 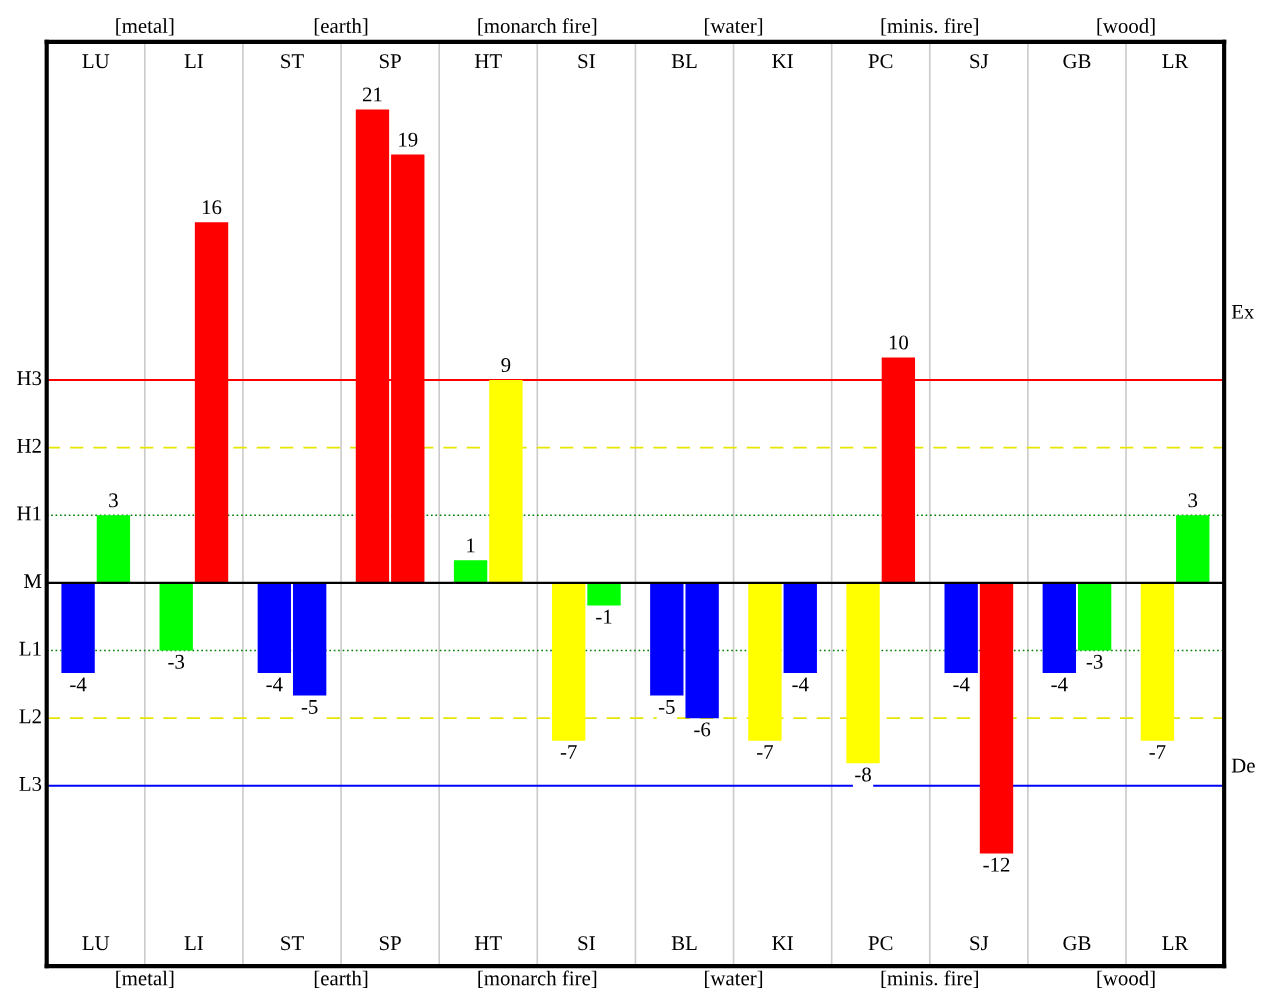 What do you see at coordinates (96, 943) in the screenshot?
I see `x-tick-label: LU` at bounding box center [96, 943].